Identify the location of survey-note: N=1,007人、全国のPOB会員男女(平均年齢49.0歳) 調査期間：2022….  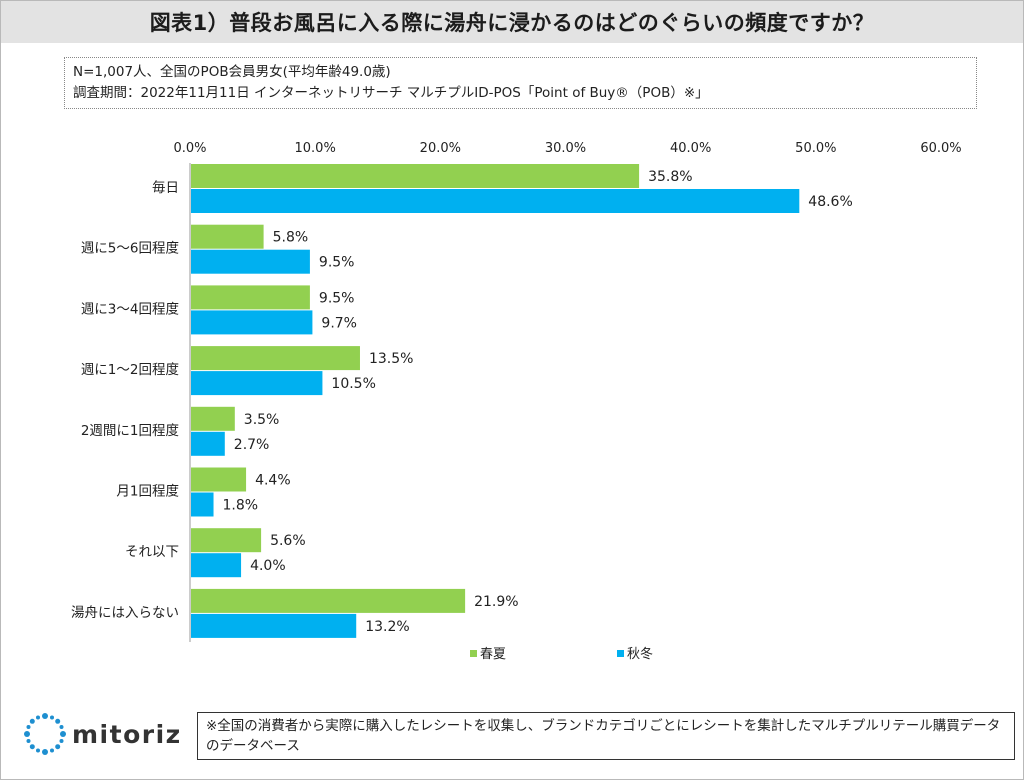
(520, 83).